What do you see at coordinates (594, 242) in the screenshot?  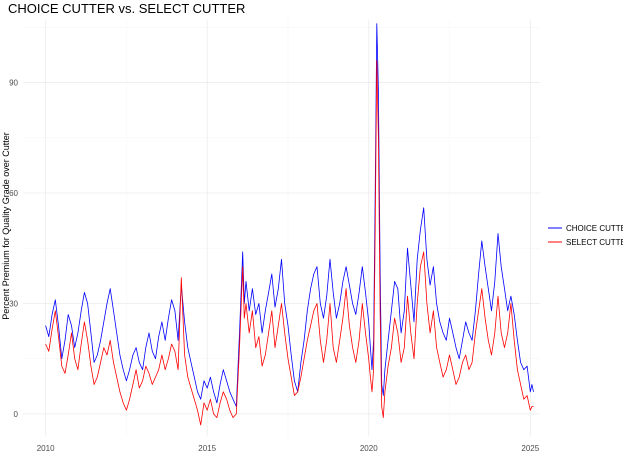 I see `legend-label: SELECT CUTTER` at bounding box center [594, 242].